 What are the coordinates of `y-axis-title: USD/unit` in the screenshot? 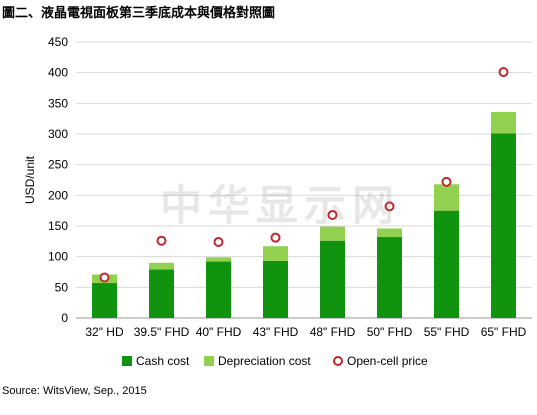 It's located at (30, 179).